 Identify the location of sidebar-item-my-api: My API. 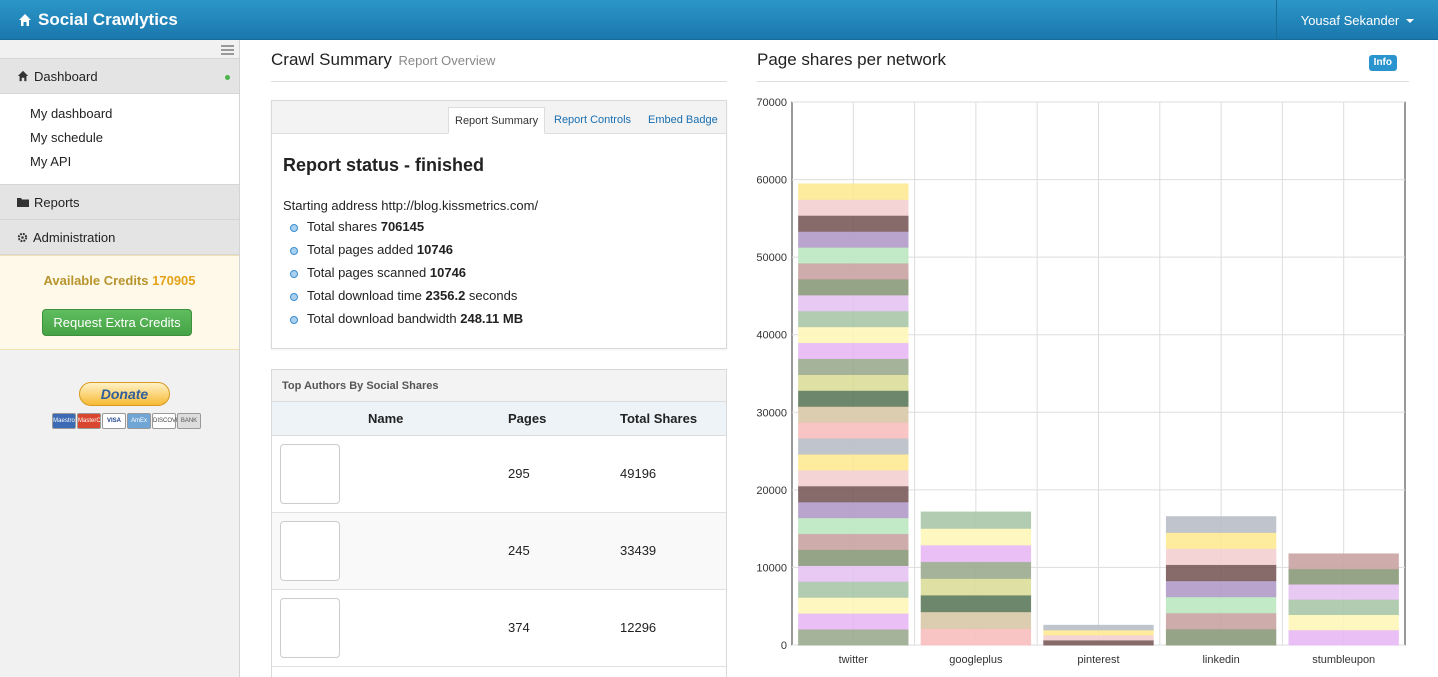
(51, 161).